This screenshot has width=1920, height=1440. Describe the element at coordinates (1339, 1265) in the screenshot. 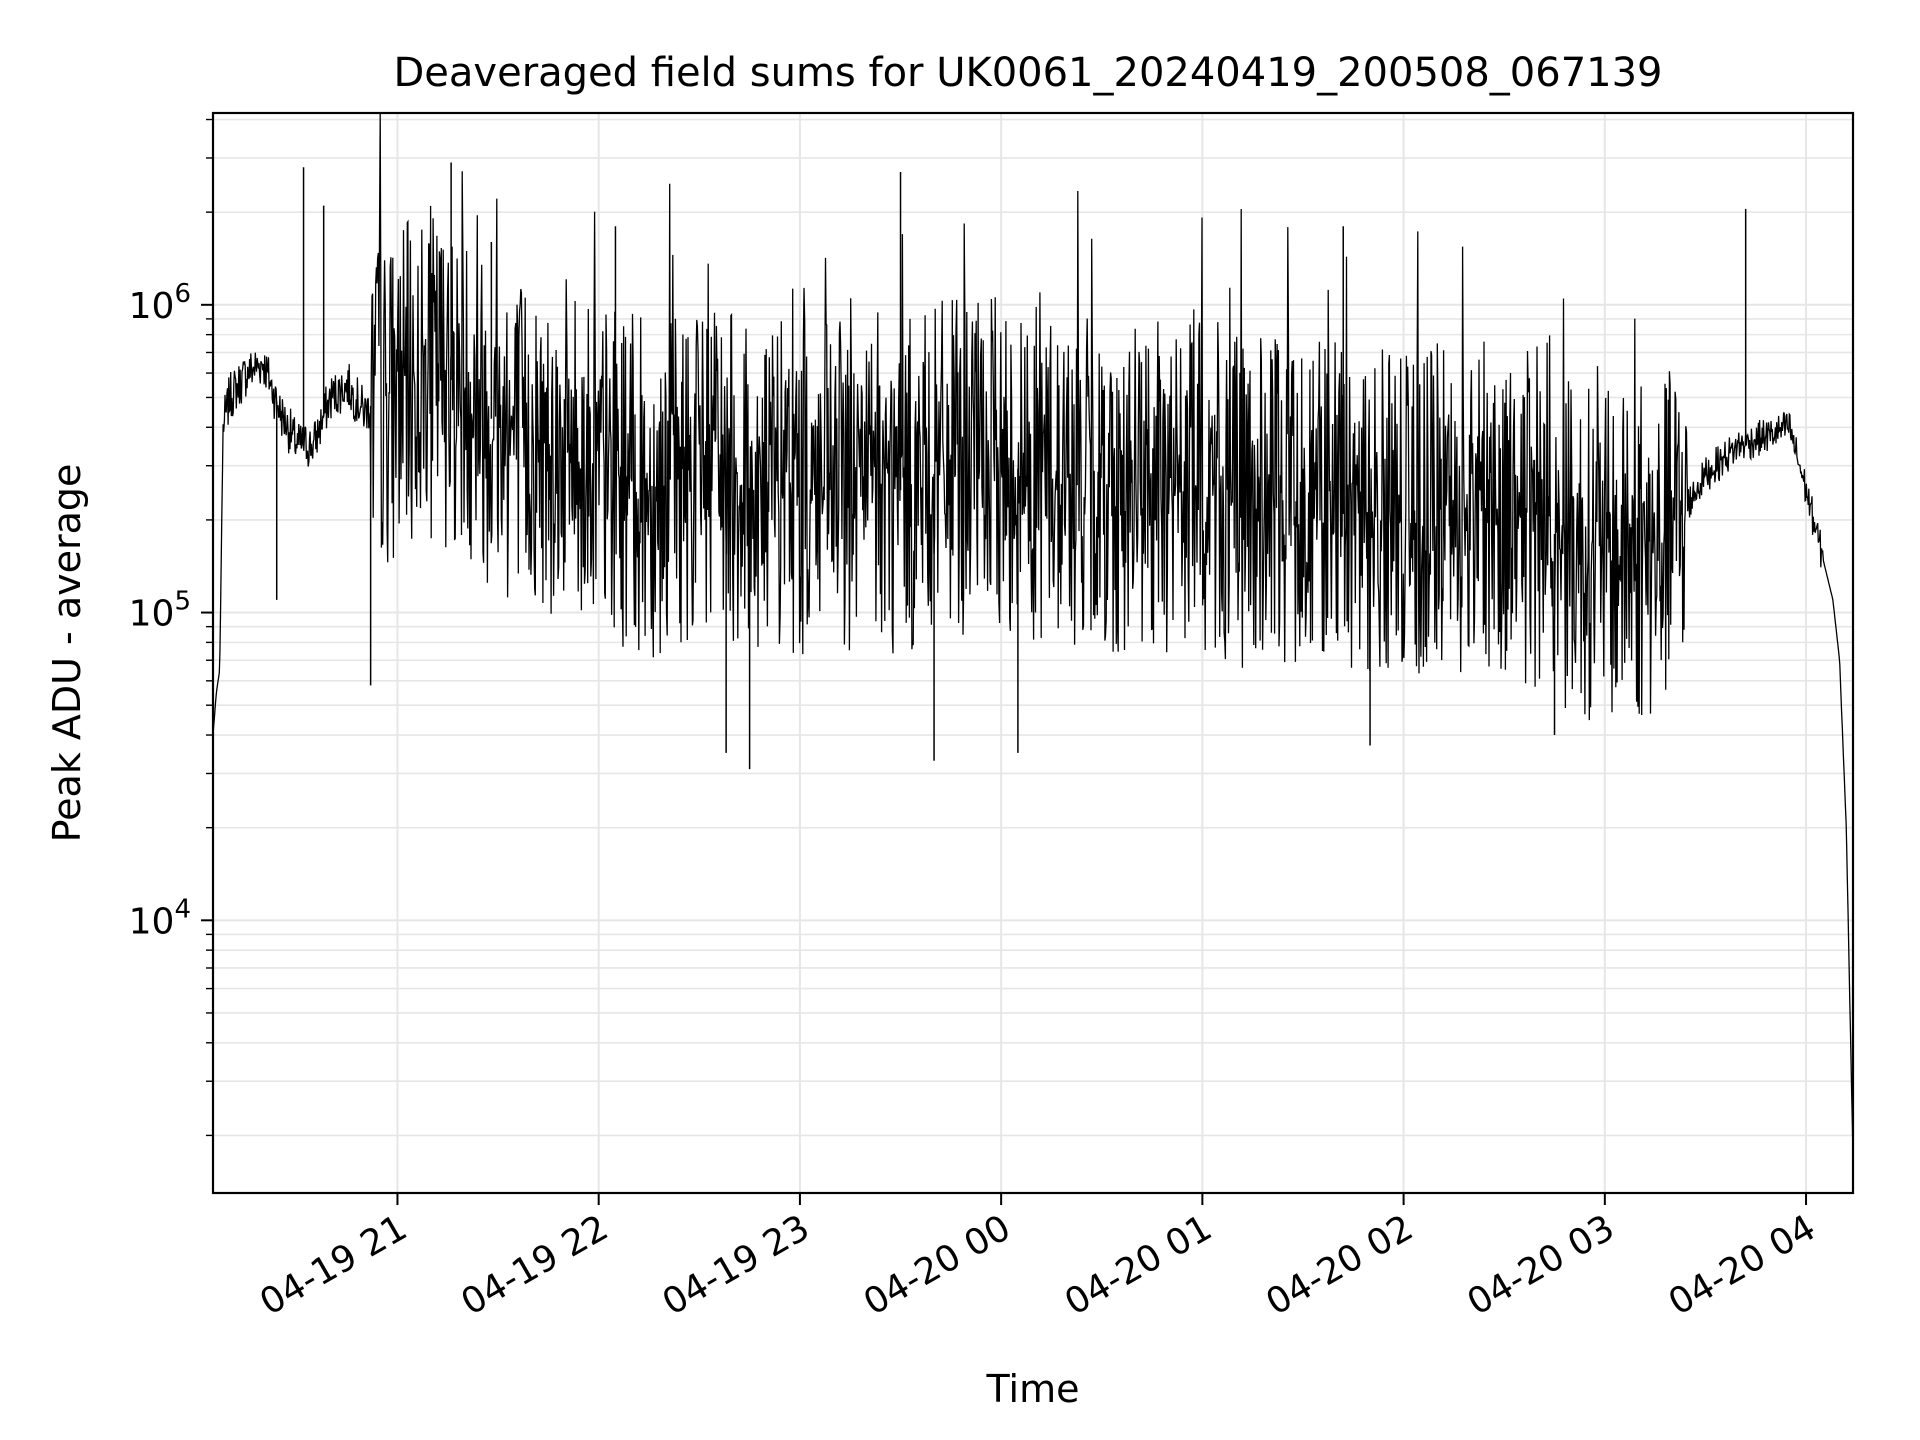

I see `x-tick-label: 04-20 02` at that location.